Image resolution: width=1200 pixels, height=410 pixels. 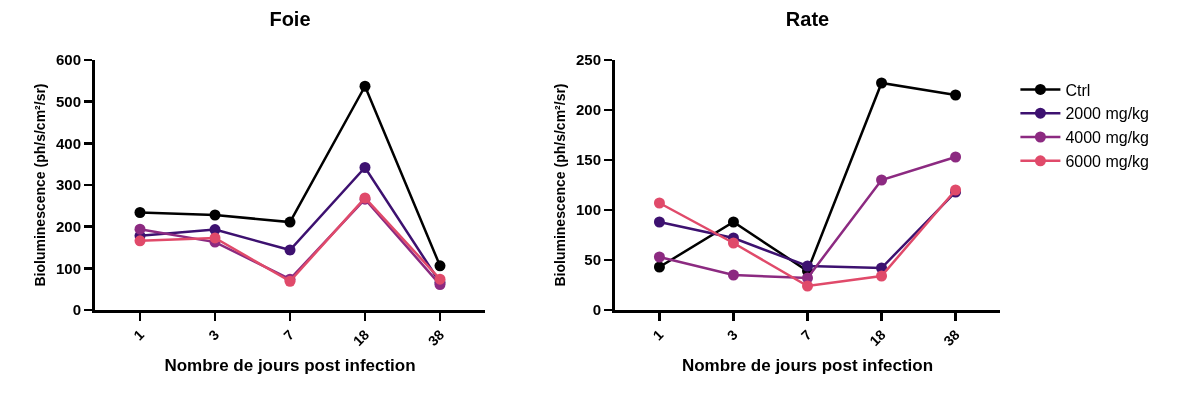 I want to click on y-tick-label: 150, so click(x=588, y=160).